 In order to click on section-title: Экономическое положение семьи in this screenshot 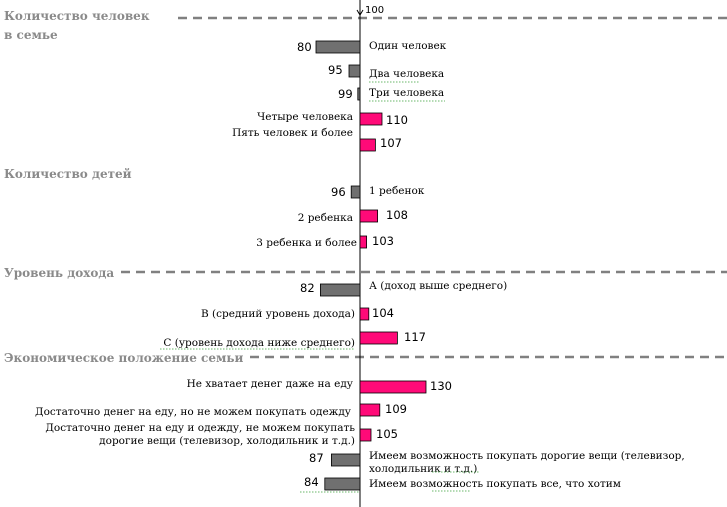, I will do `click(124, 358)`.